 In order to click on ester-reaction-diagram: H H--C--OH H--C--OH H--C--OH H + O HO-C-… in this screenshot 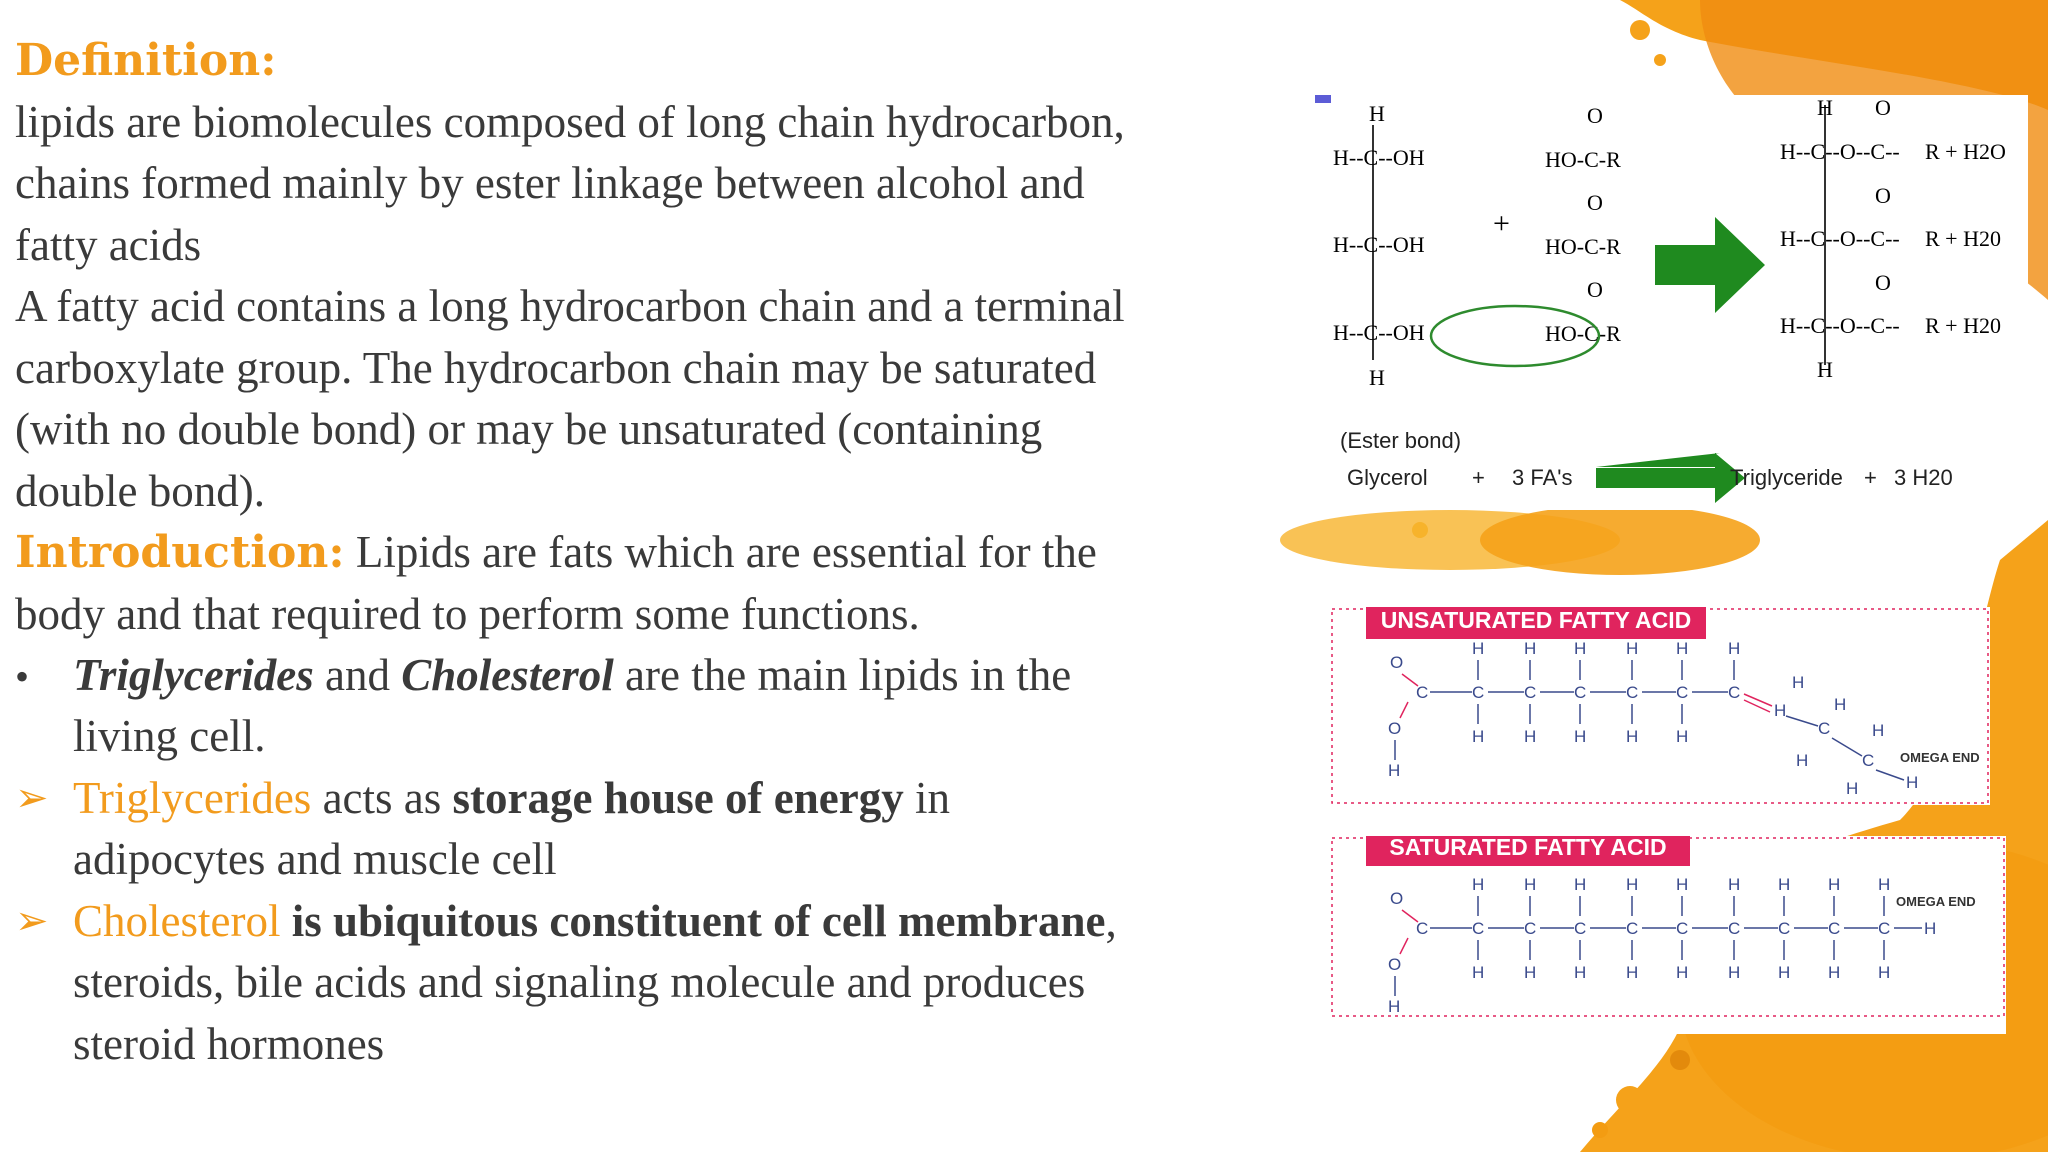, I will do `click(1660, 299)`.